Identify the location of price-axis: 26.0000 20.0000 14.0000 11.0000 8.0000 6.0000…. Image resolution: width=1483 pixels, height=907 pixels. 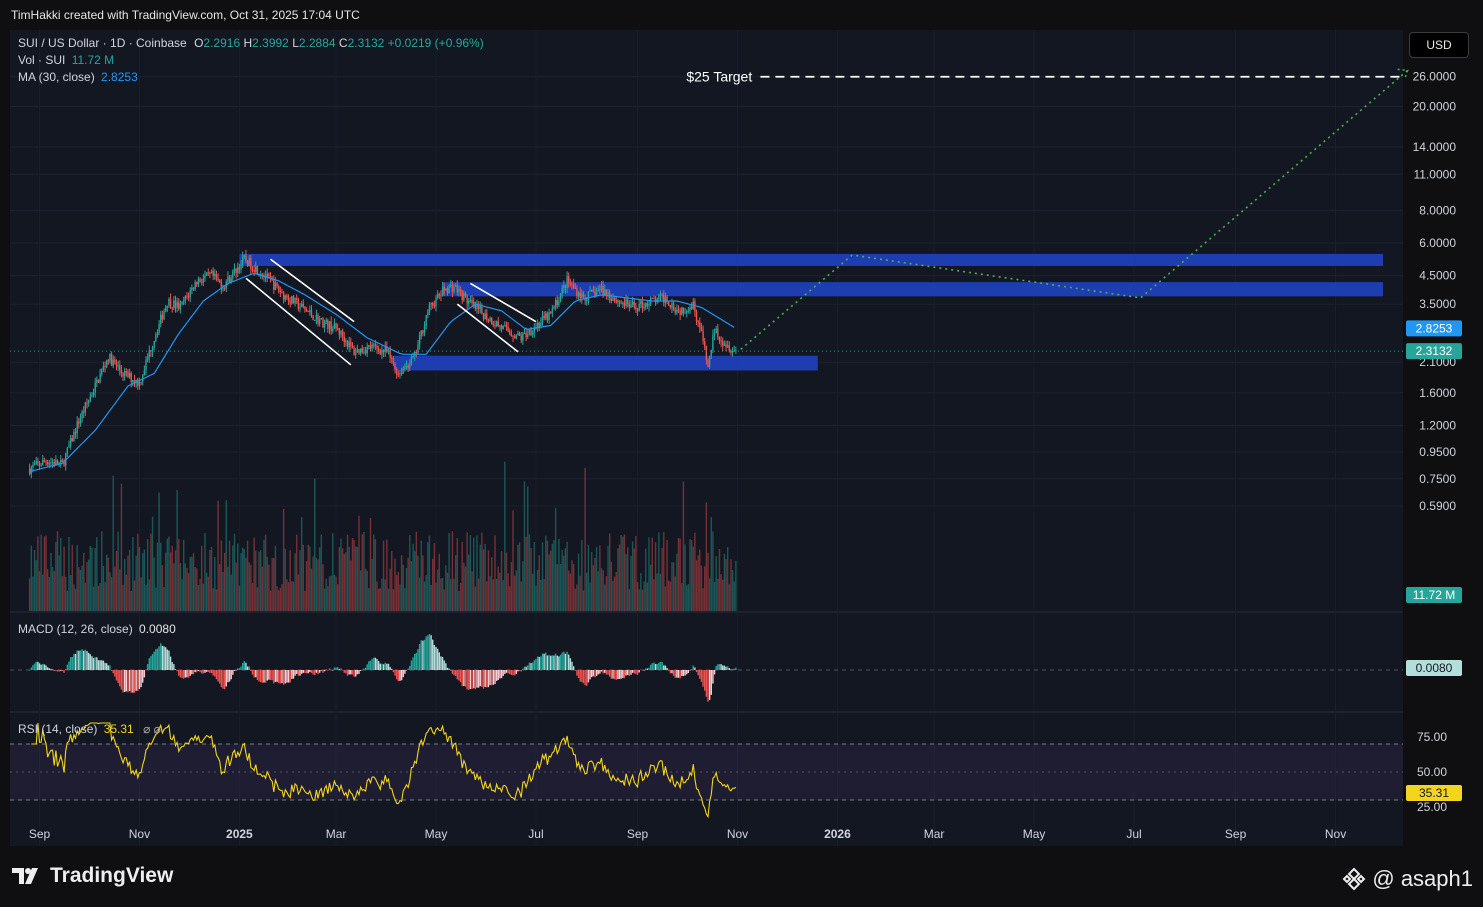
(1435, 442).